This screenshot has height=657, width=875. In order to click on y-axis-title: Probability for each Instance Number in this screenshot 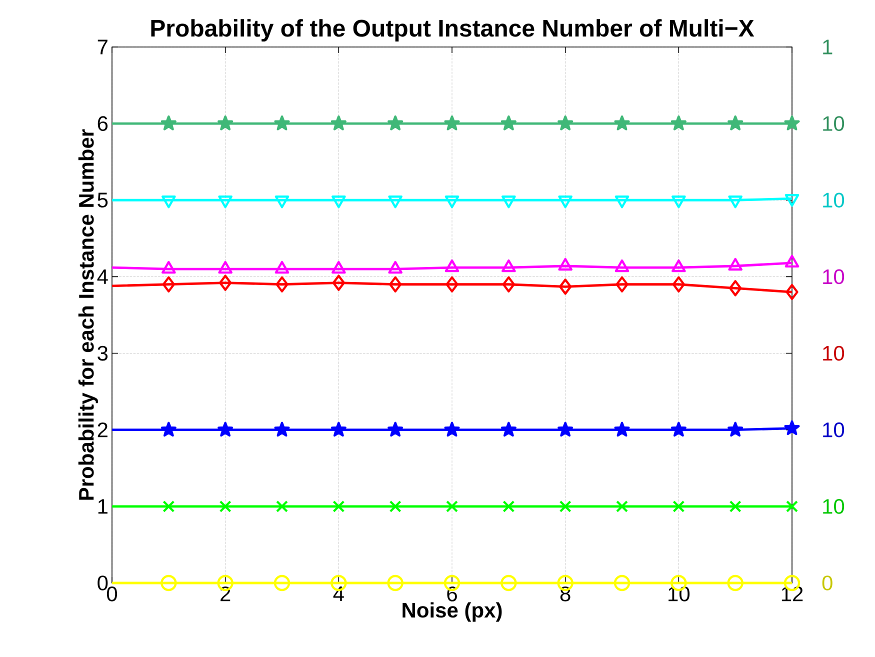, I will do `click(88, 314)`.